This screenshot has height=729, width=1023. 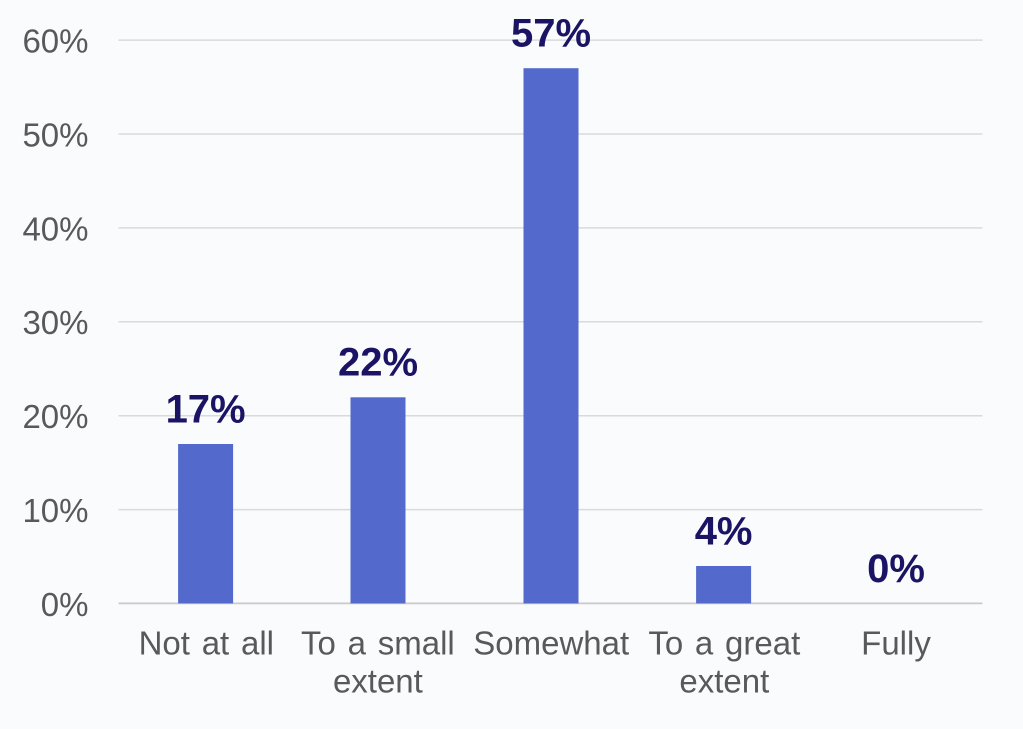 What do you see at coordinates (378, 643) in the screenshot?
I see `svg-text: To a small` at bounding box center [378, 643].